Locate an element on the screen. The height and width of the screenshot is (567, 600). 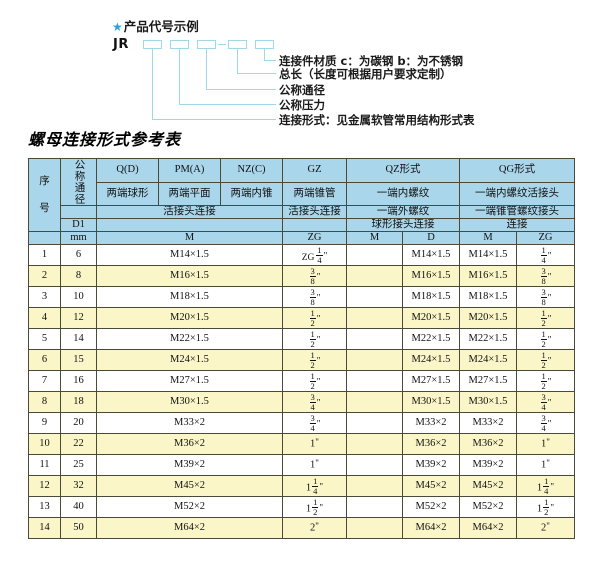
cell-nominal-diameter: 6 is located at coordinates (78, 255).